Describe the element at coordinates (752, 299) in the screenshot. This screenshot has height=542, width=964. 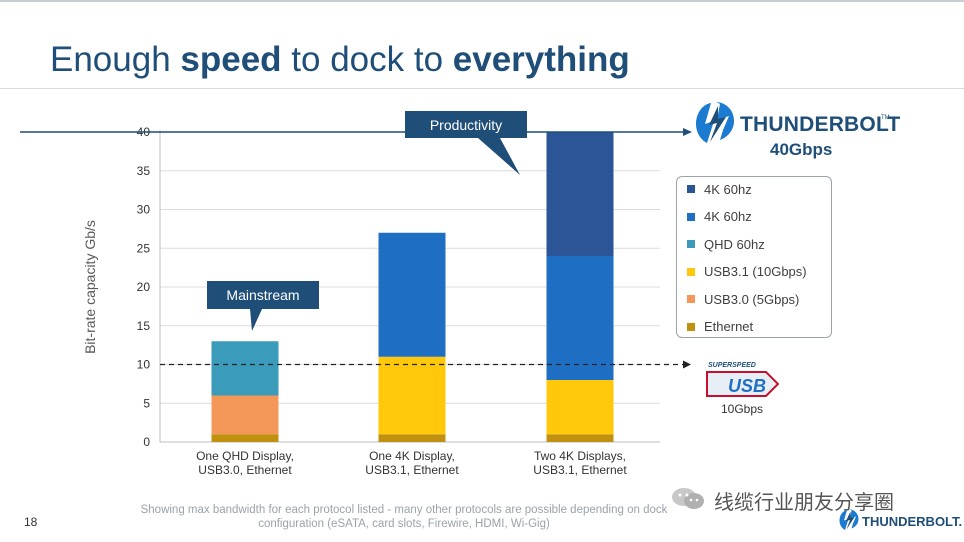
I see `legend-label: USB3.0 (5Gbps)` at that location.